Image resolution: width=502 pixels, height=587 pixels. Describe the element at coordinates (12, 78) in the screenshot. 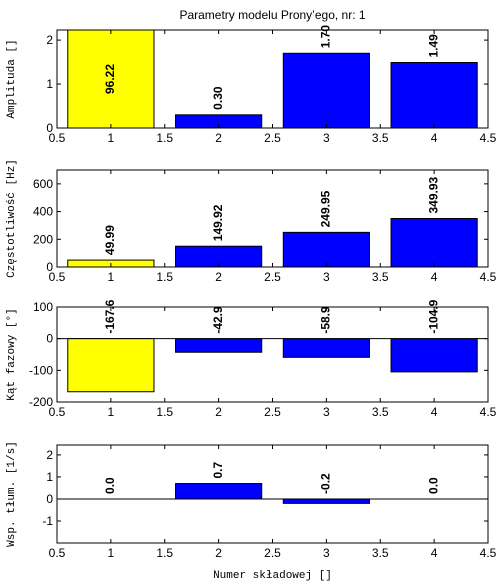

I see `y-axis-label: Amplituda []` at that location.